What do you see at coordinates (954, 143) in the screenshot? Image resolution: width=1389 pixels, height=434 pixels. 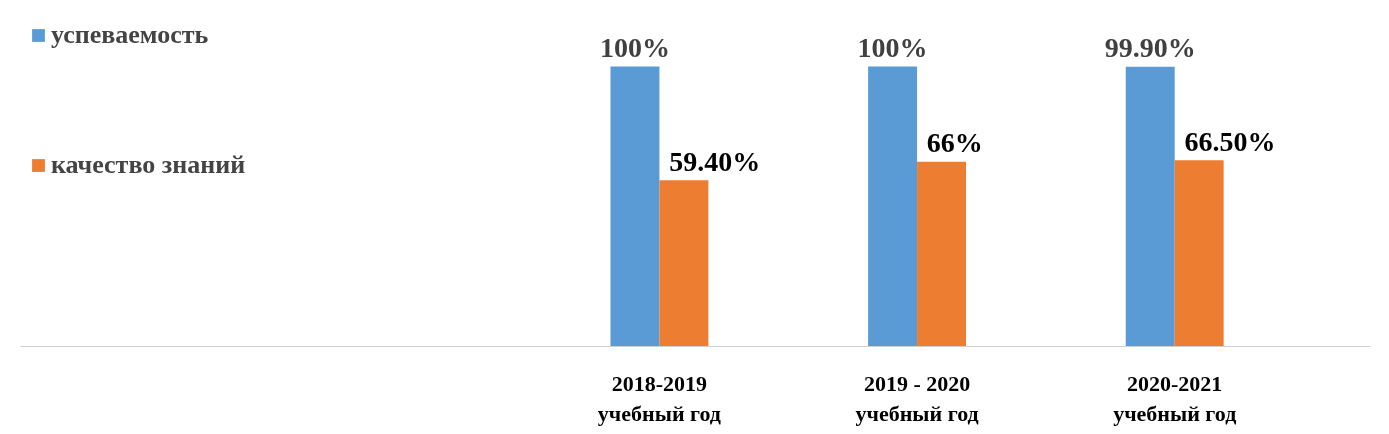 I see `data-label: 66%` at bounding box center [954, 143].